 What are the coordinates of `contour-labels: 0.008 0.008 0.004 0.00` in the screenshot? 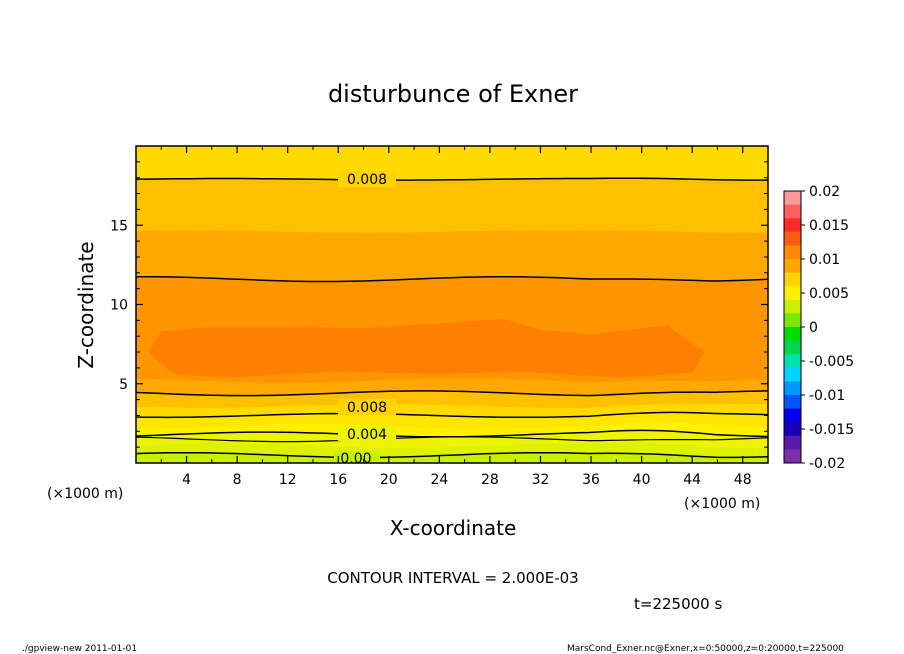 It's located at (365, 319).